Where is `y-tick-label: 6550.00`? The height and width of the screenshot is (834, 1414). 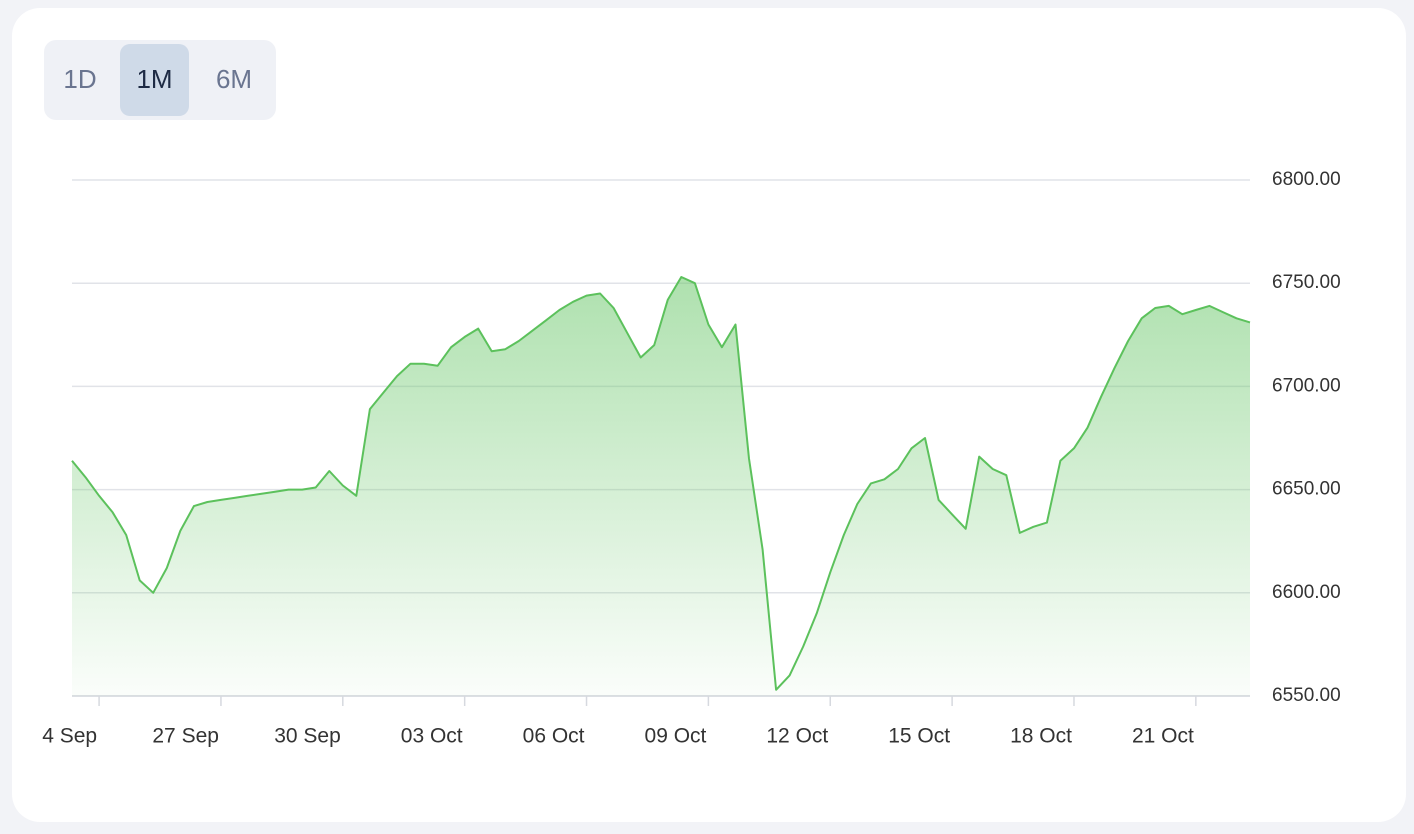
y-tick-label: 6550.00 is located at coordinates (1306, 695).